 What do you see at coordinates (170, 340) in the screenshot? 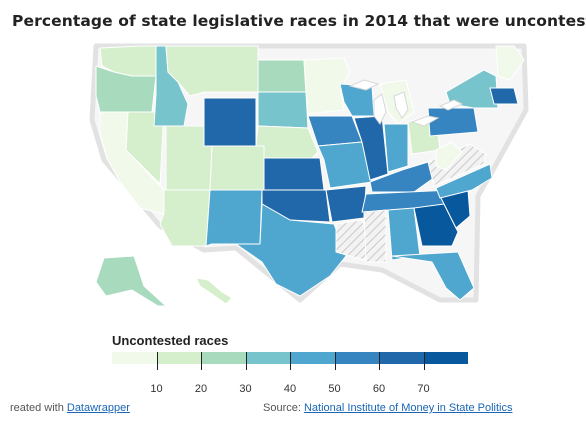
I see `legend-title: Uncontested races` at bounding box center [170, 340].